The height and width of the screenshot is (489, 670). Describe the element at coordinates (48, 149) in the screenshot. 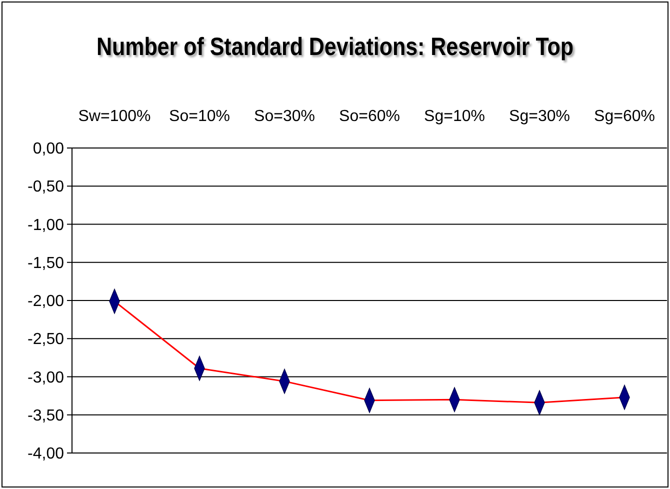

I see `y-tick-label: 0,00` at that location.